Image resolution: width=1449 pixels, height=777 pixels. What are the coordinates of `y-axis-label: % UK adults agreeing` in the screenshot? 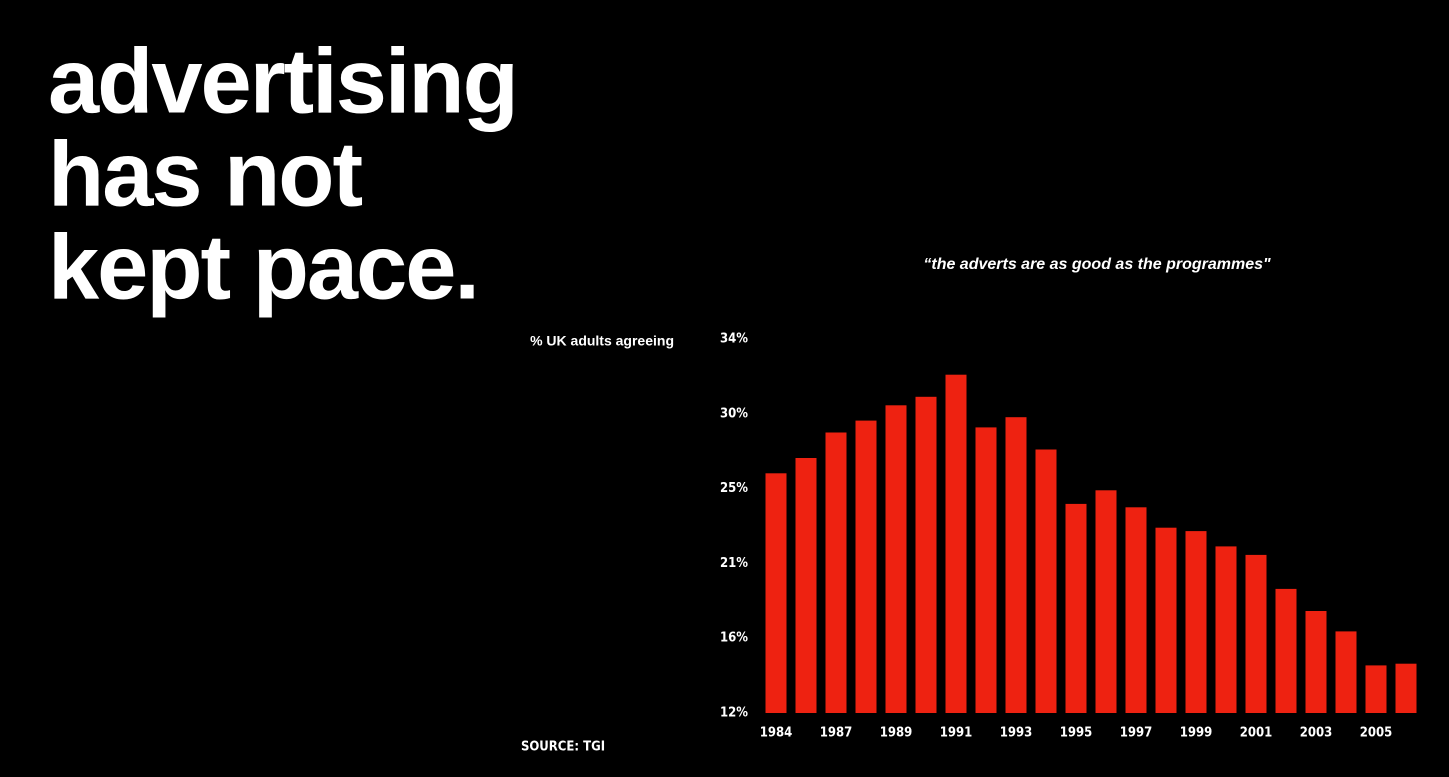 It's located at (602, 341).